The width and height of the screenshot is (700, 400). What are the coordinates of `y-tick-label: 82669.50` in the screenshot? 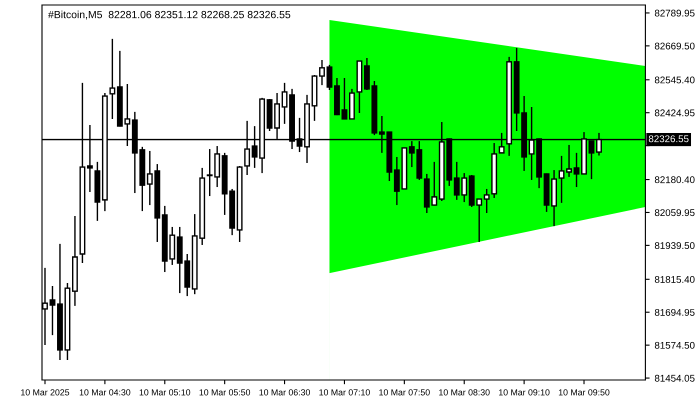 It's located at (674, 46).